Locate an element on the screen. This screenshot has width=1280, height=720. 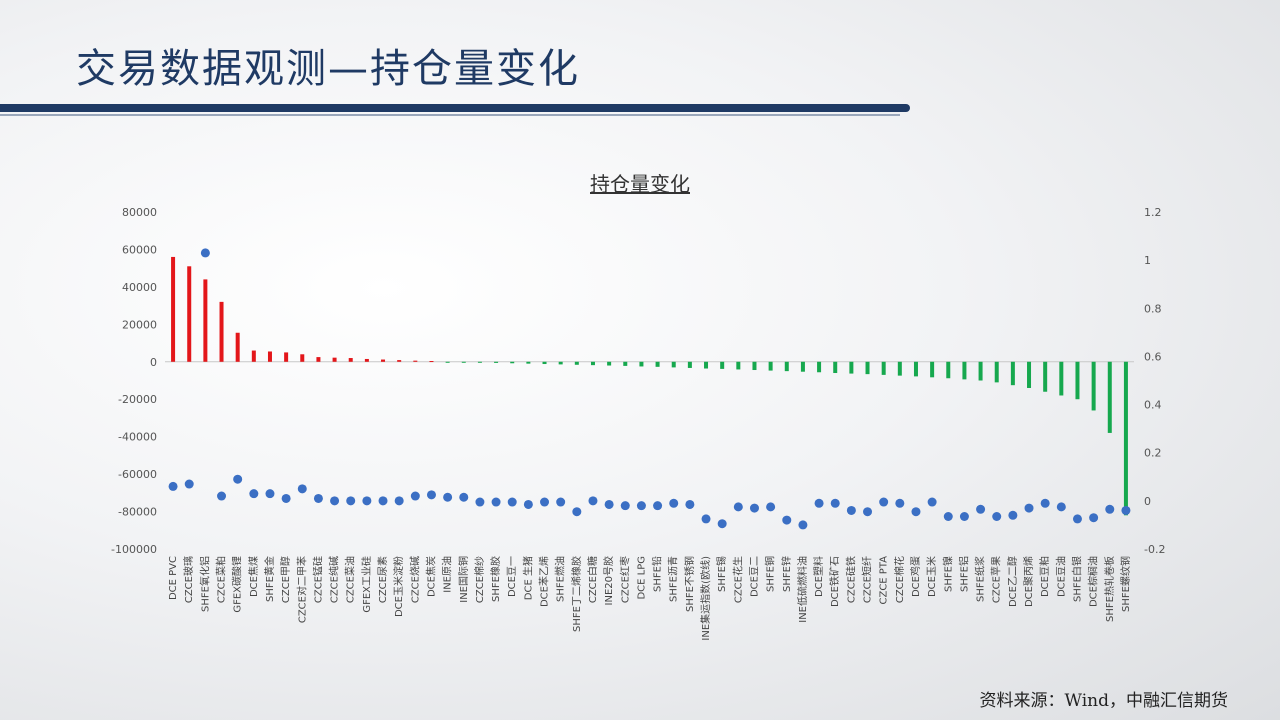
y2-tick-label: 0 is located at coordinates (1147, 501).